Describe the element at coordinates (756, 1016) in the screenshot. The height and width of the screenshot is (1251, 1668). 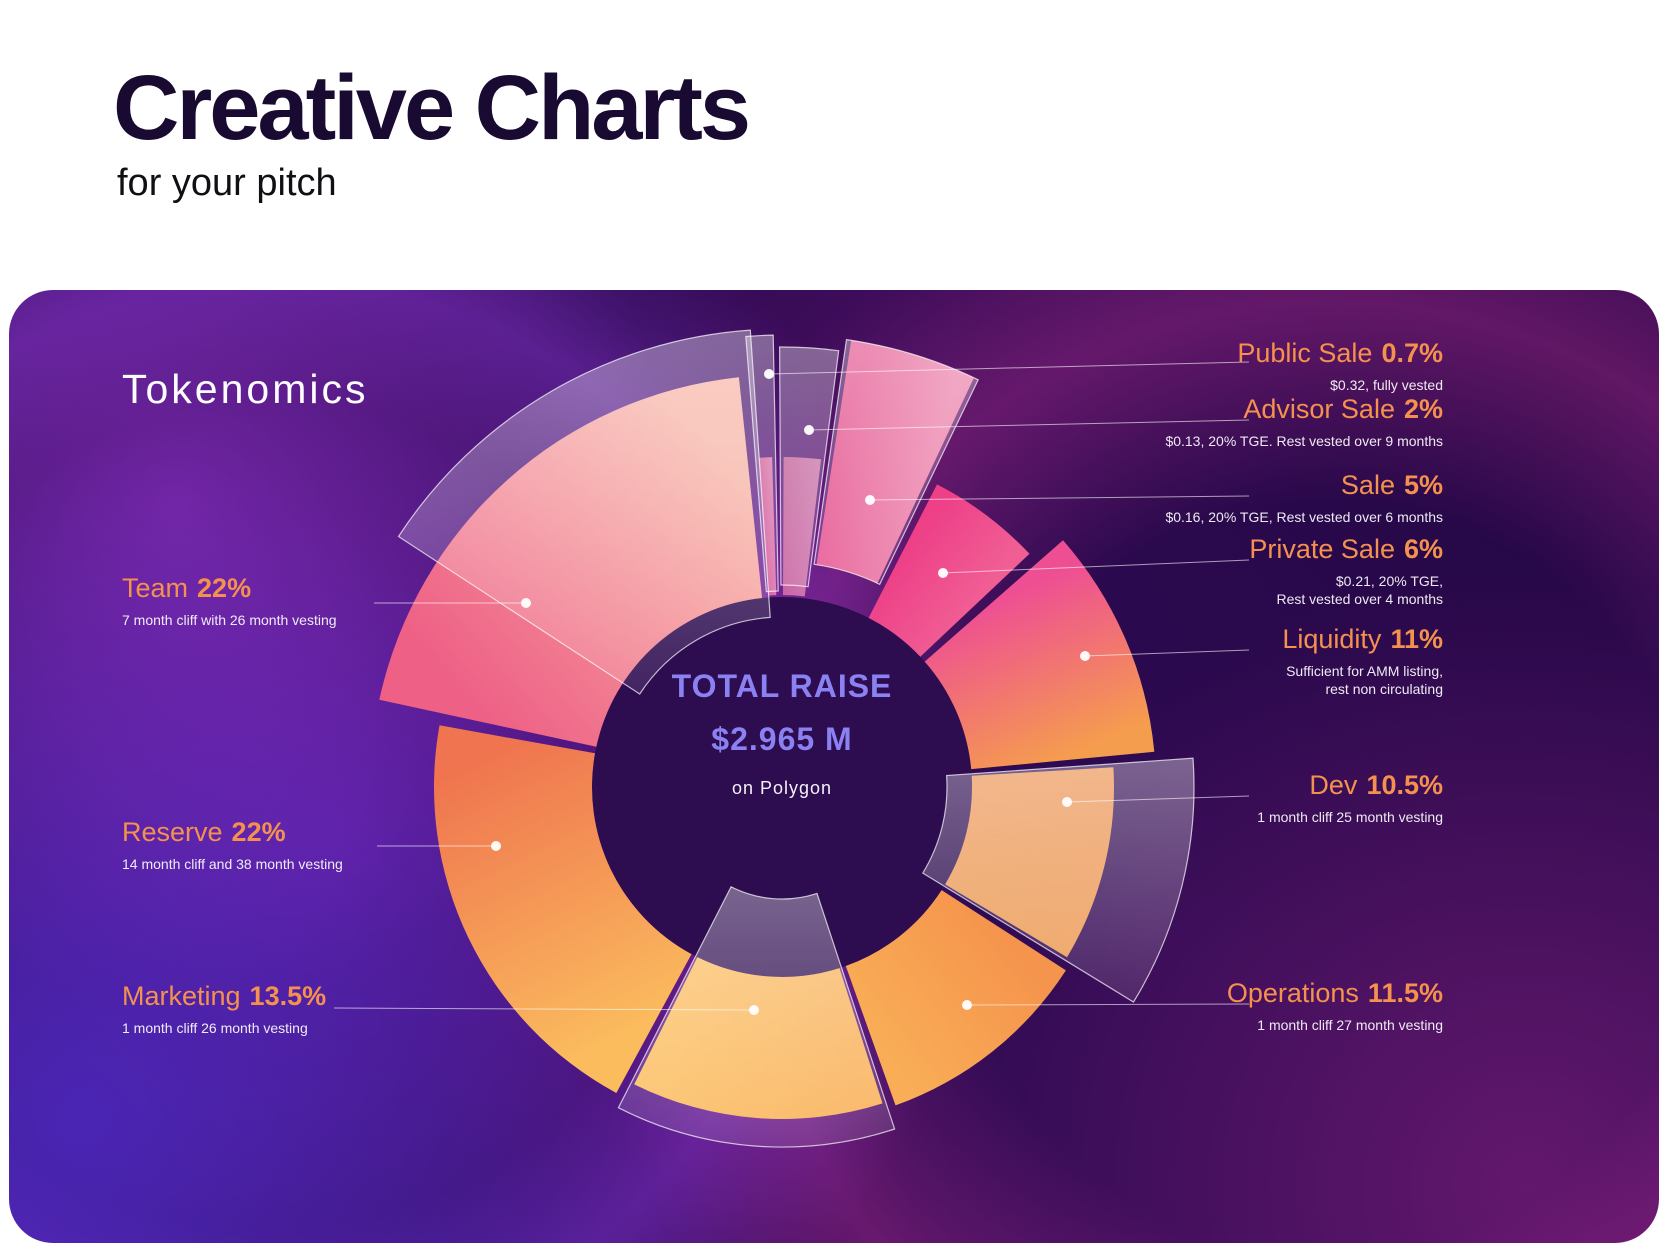
I see `glass-overlay-marketing` at that location.